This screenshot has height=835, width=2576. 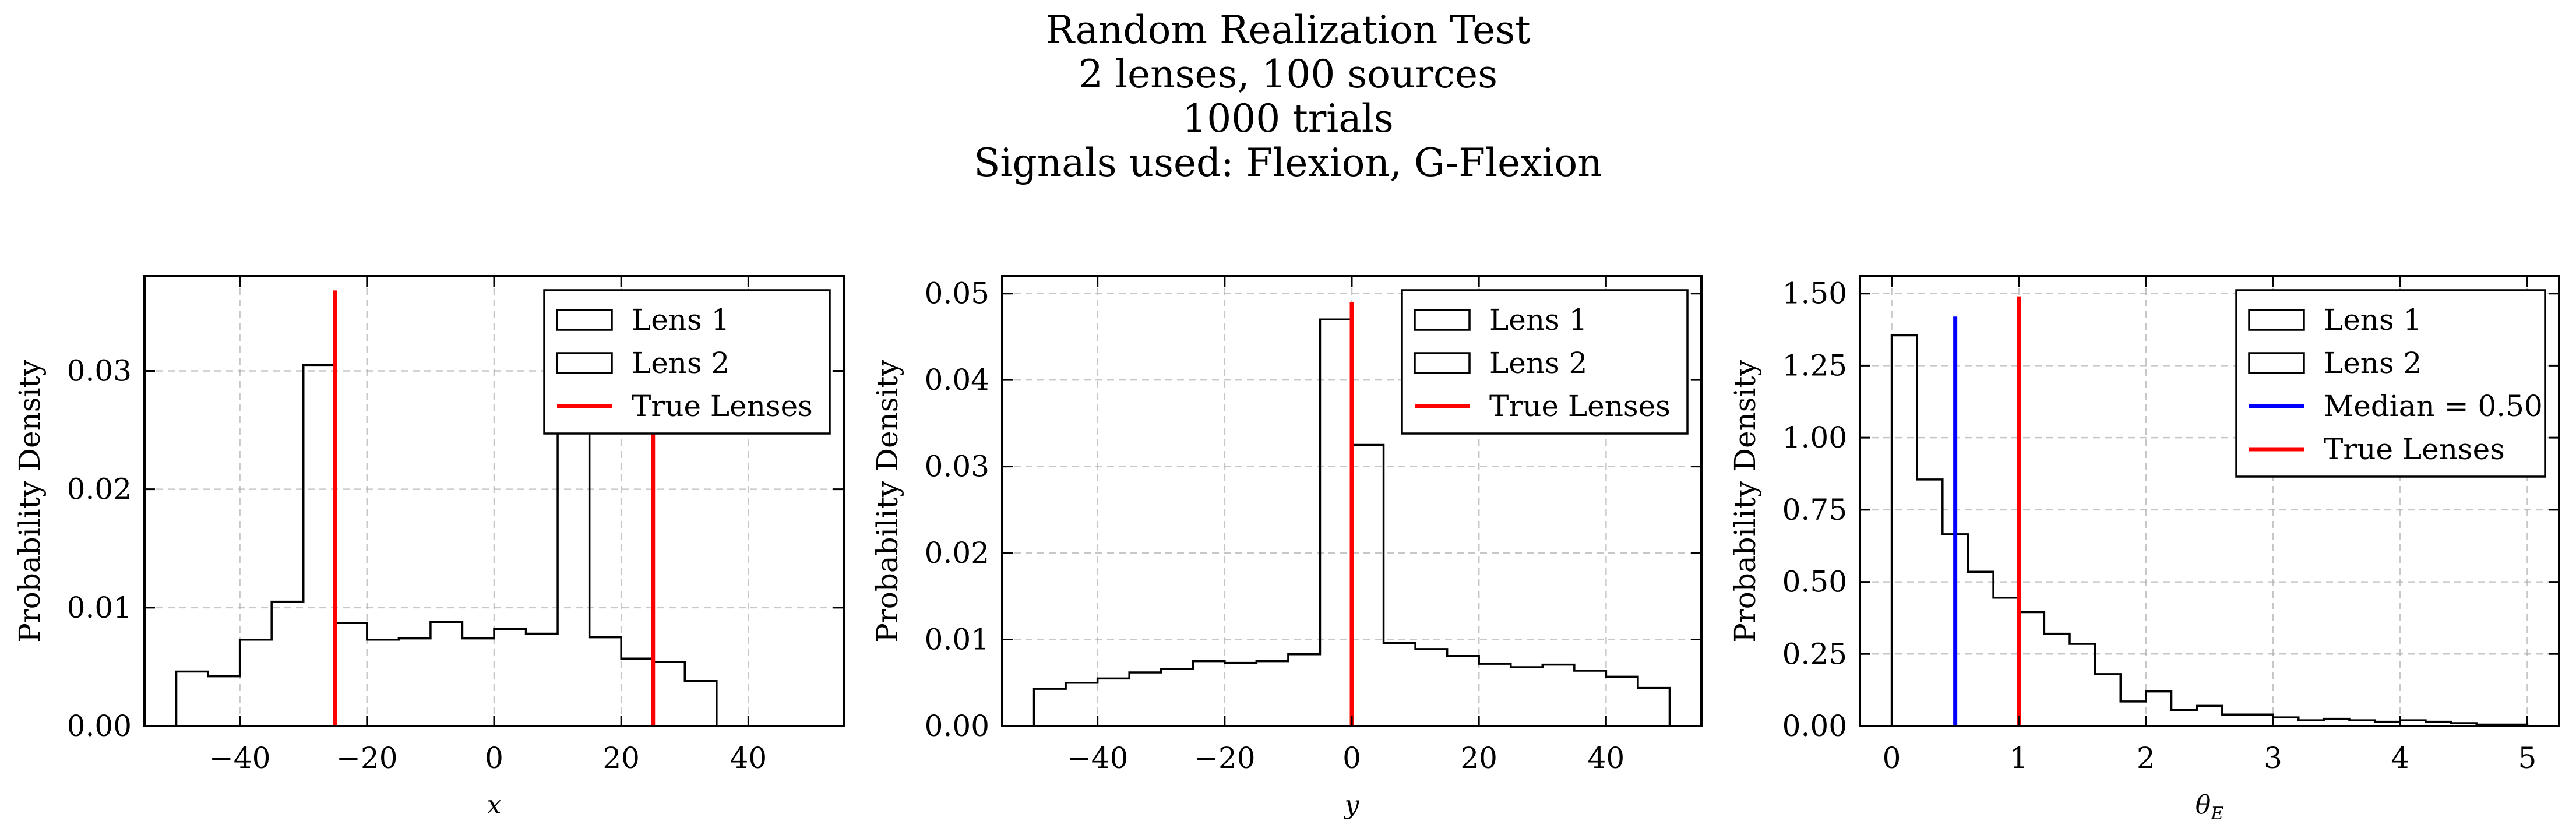 I want to click on y-tick-label: 0.50, so click(x=1814, y=582).